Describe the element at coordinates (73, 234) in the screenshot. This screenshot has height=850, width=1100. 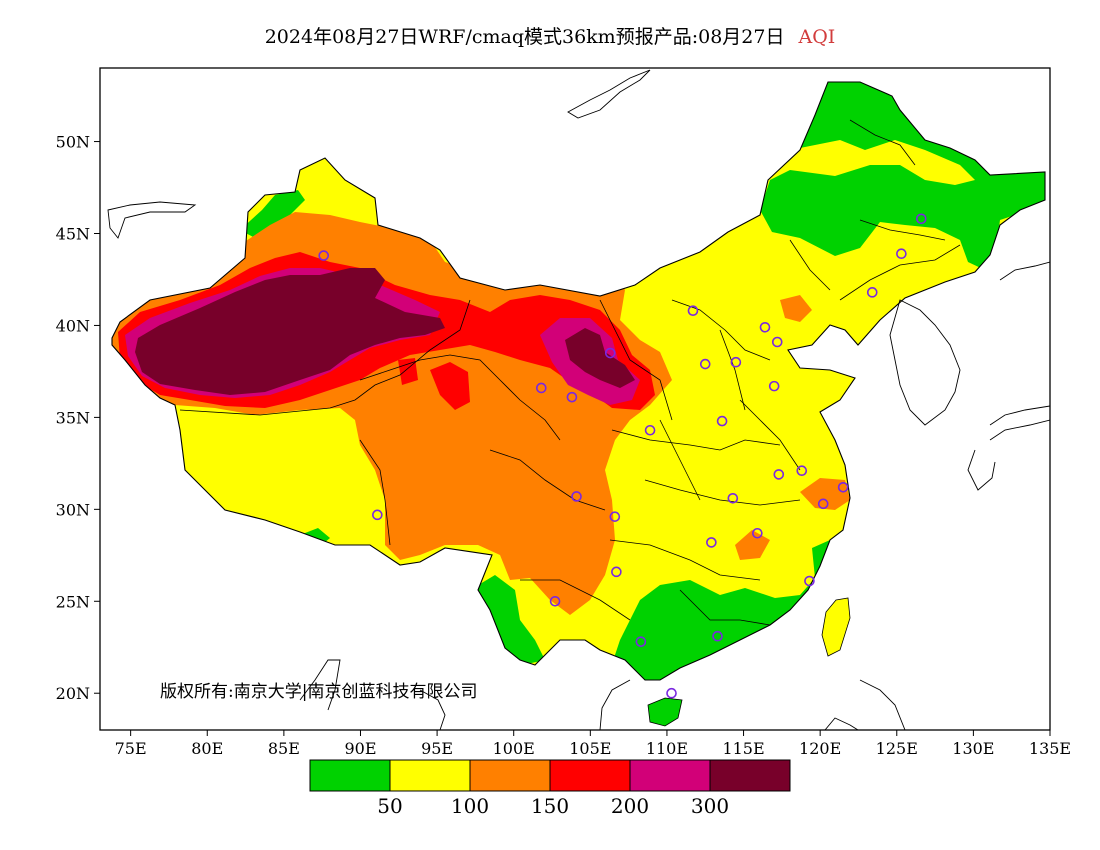
I see `lat-tick-label: 45N` at that location.